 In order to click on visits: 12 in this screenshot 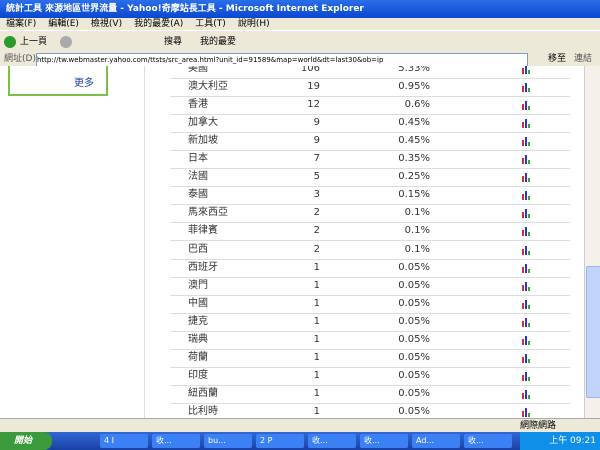, I will do `click(313, 105)`.